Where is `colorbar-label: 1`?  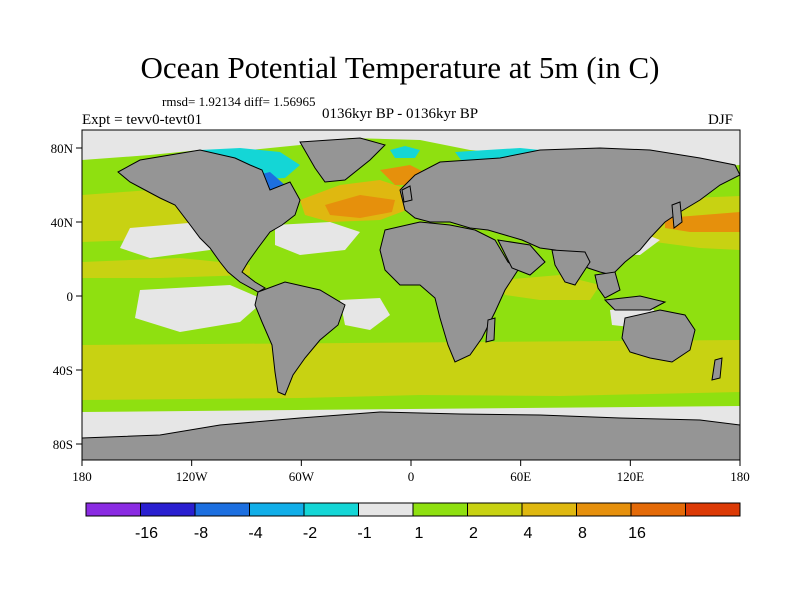
colorbar-label: 1 is located at coordinates (419, 533).